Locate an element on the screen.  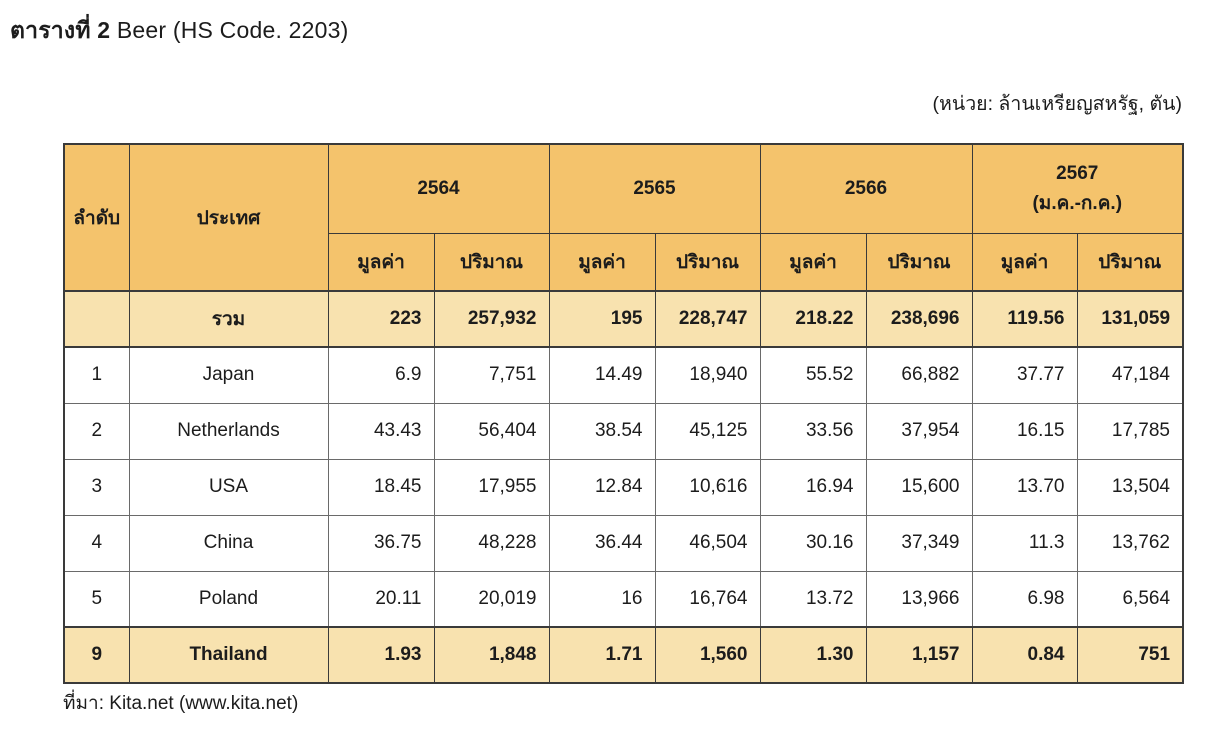
cell-value: 17,955 is located at coordinates (491, 487).